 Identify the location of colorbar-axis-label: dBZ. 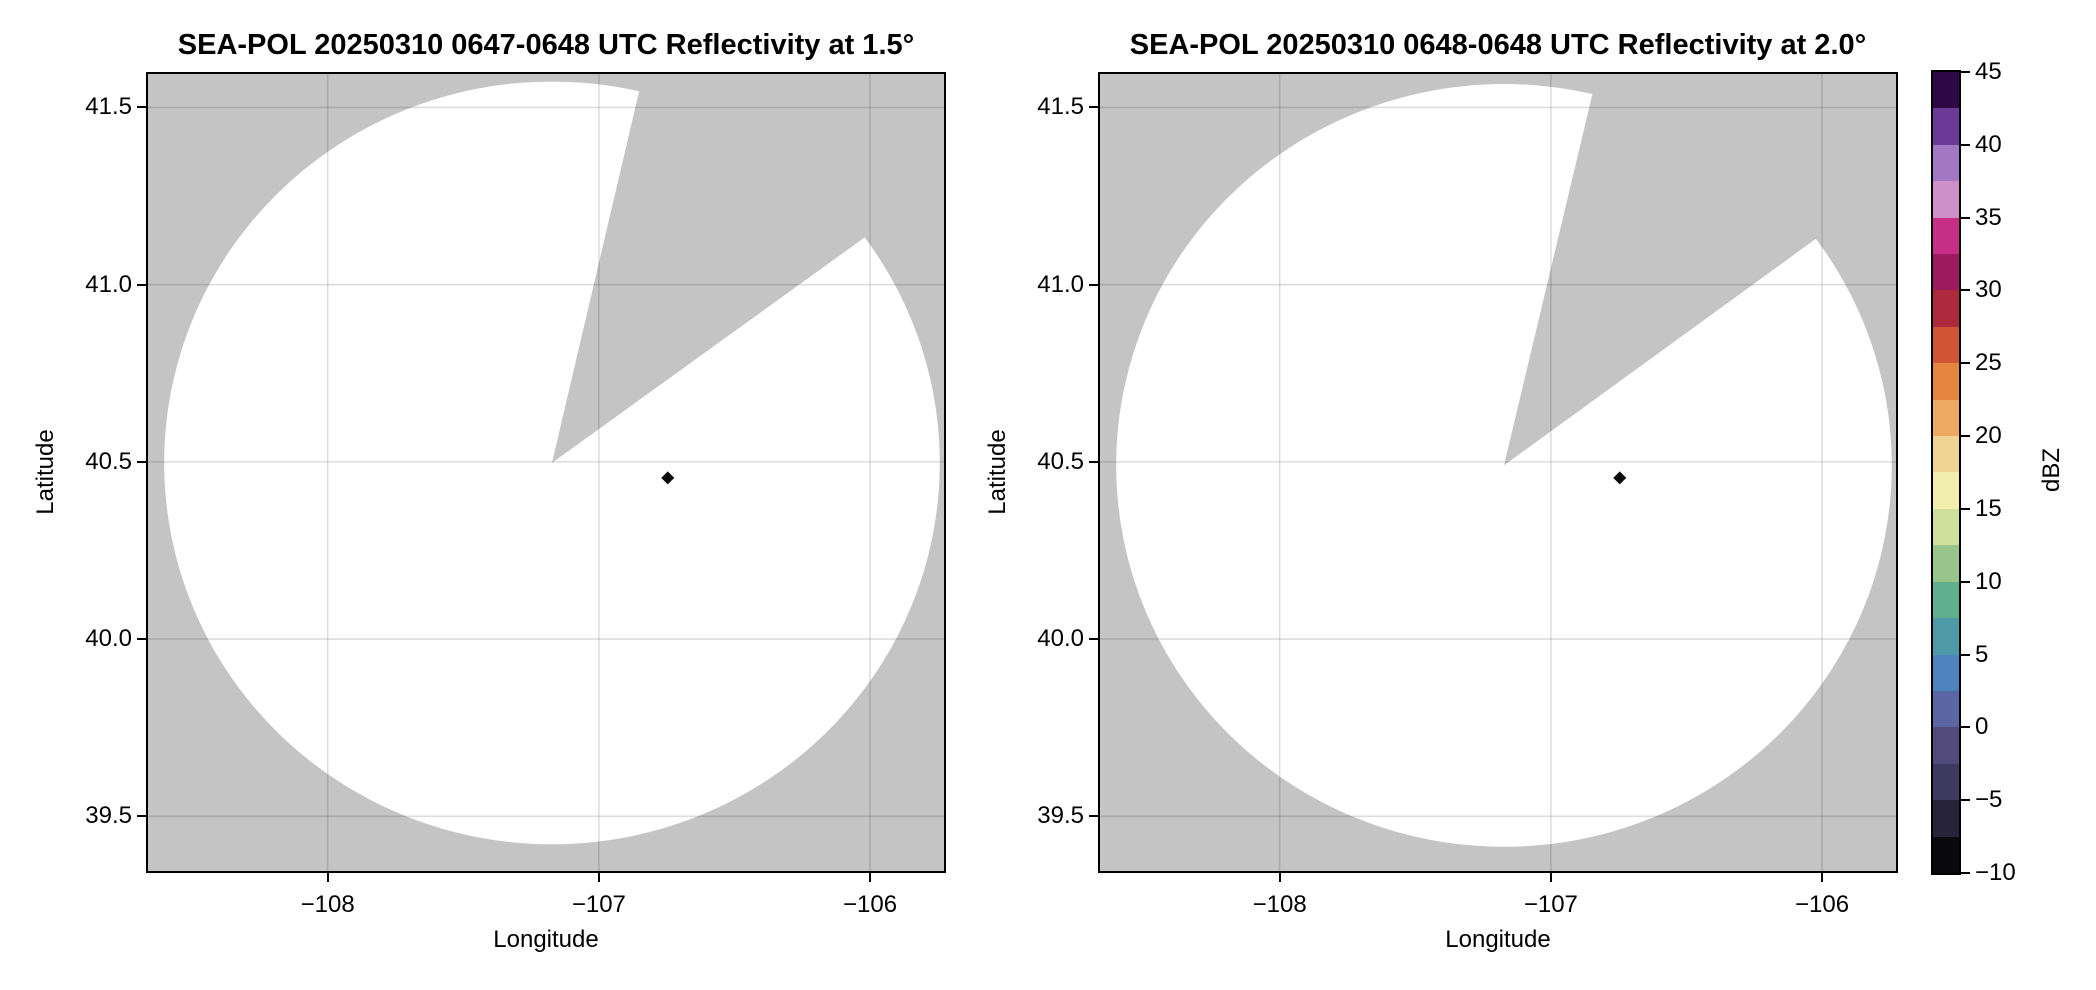
(2051, 470).